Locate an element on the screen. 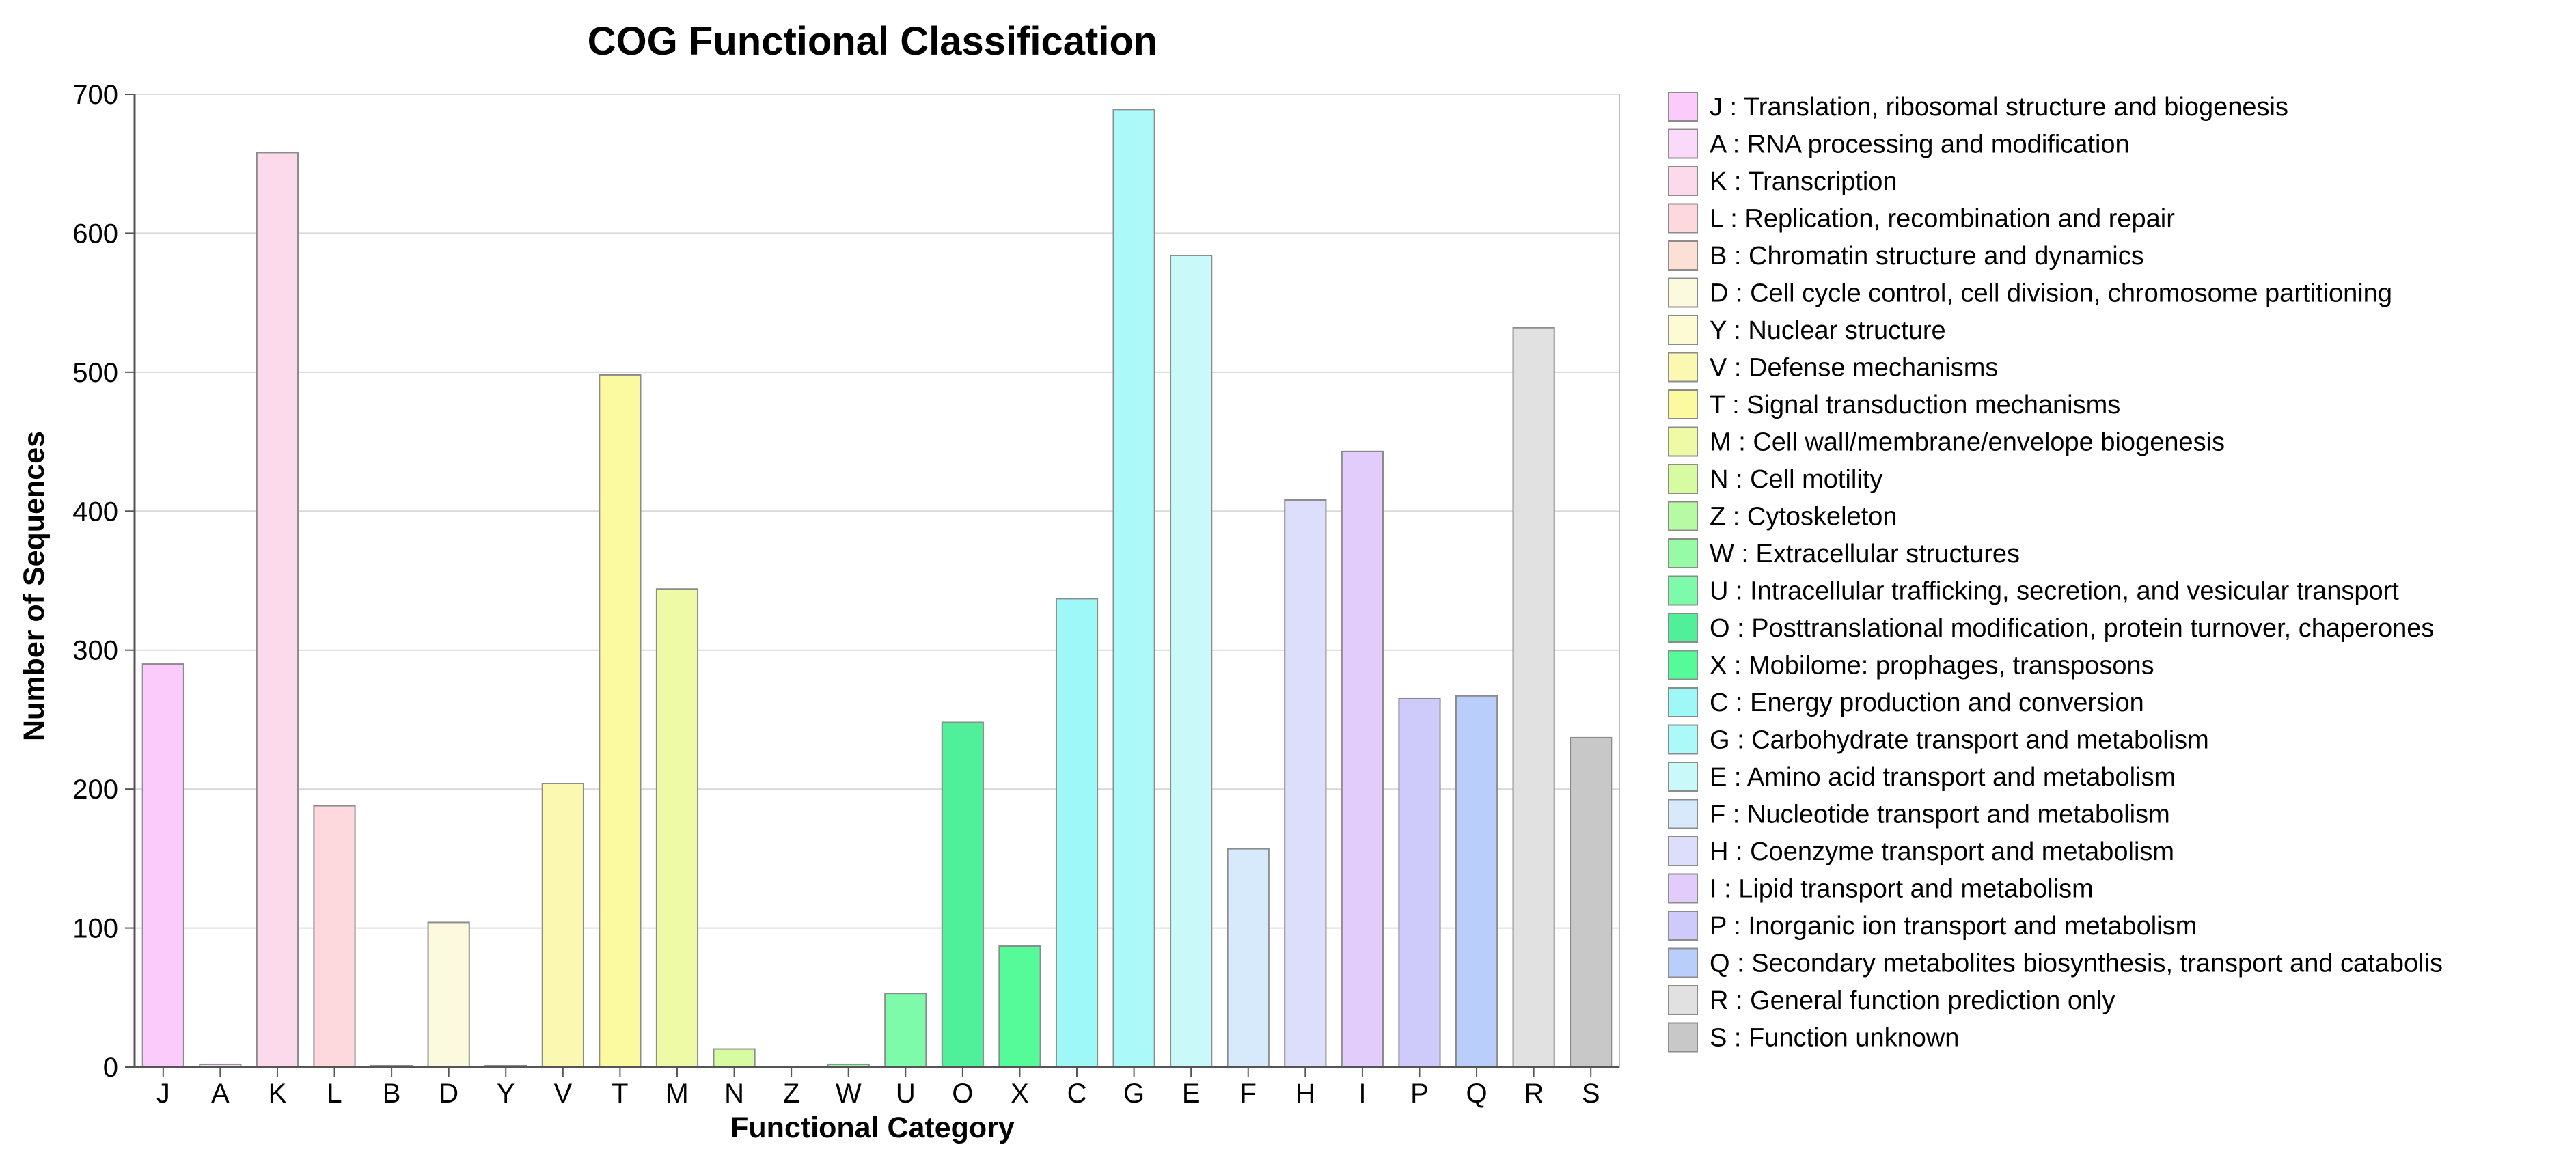  legend-item: R : General function prediction only is located at coordinates (1891, 1000).